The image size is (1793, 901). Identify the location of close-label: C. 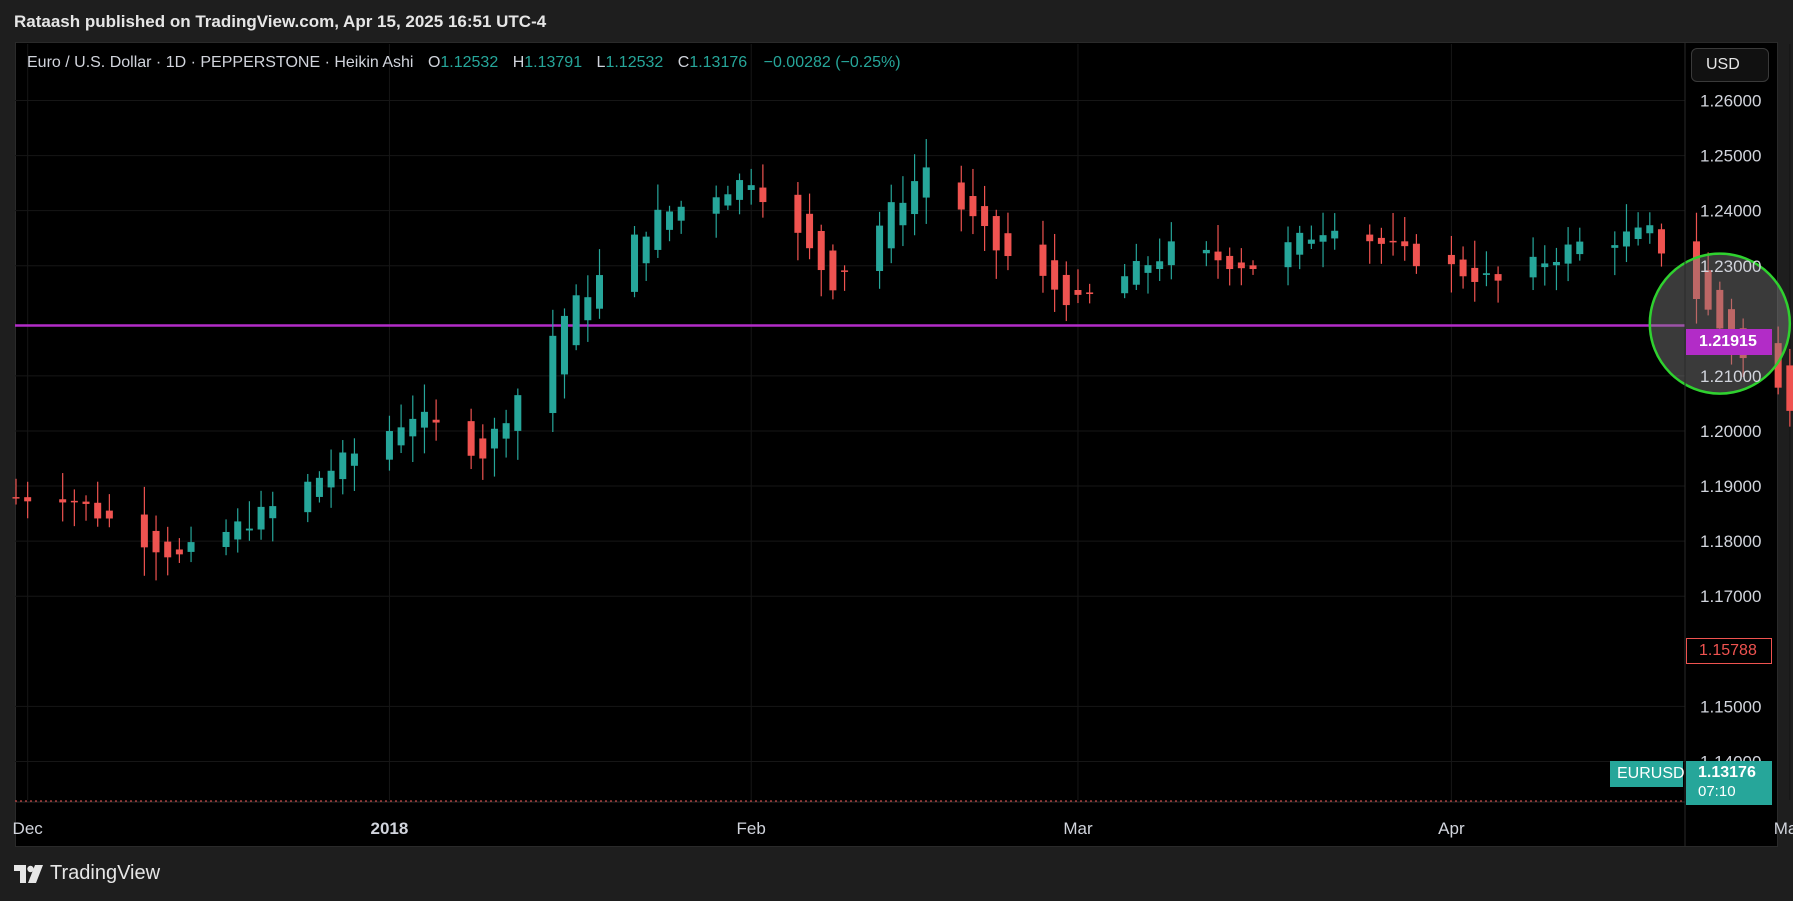
(683, 62).